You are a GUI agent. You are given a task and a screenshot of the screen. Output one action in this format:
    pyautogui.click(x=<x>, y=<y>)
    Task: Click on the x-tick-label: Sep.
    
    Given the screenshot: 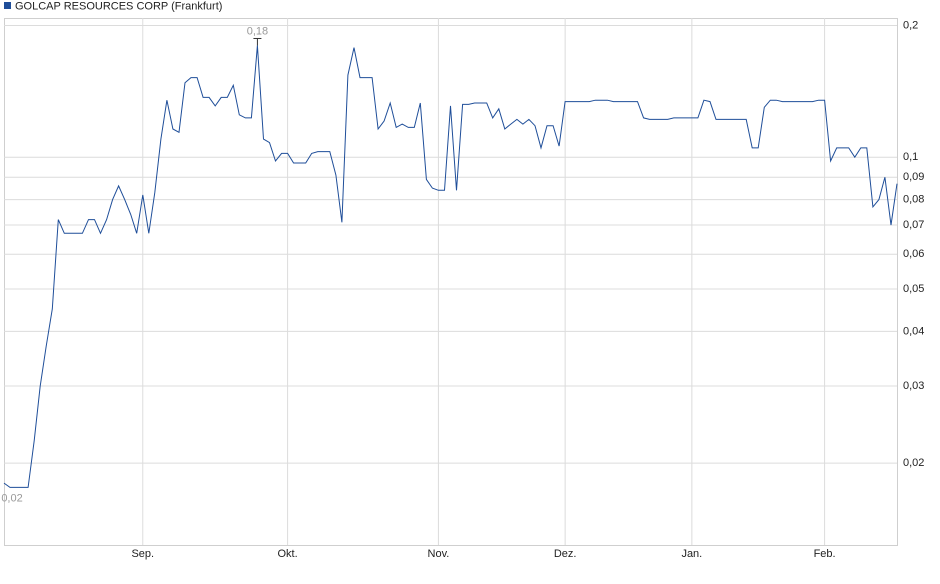 What is the action you would take?
    pyautogui.click(x=142, y=554)
    